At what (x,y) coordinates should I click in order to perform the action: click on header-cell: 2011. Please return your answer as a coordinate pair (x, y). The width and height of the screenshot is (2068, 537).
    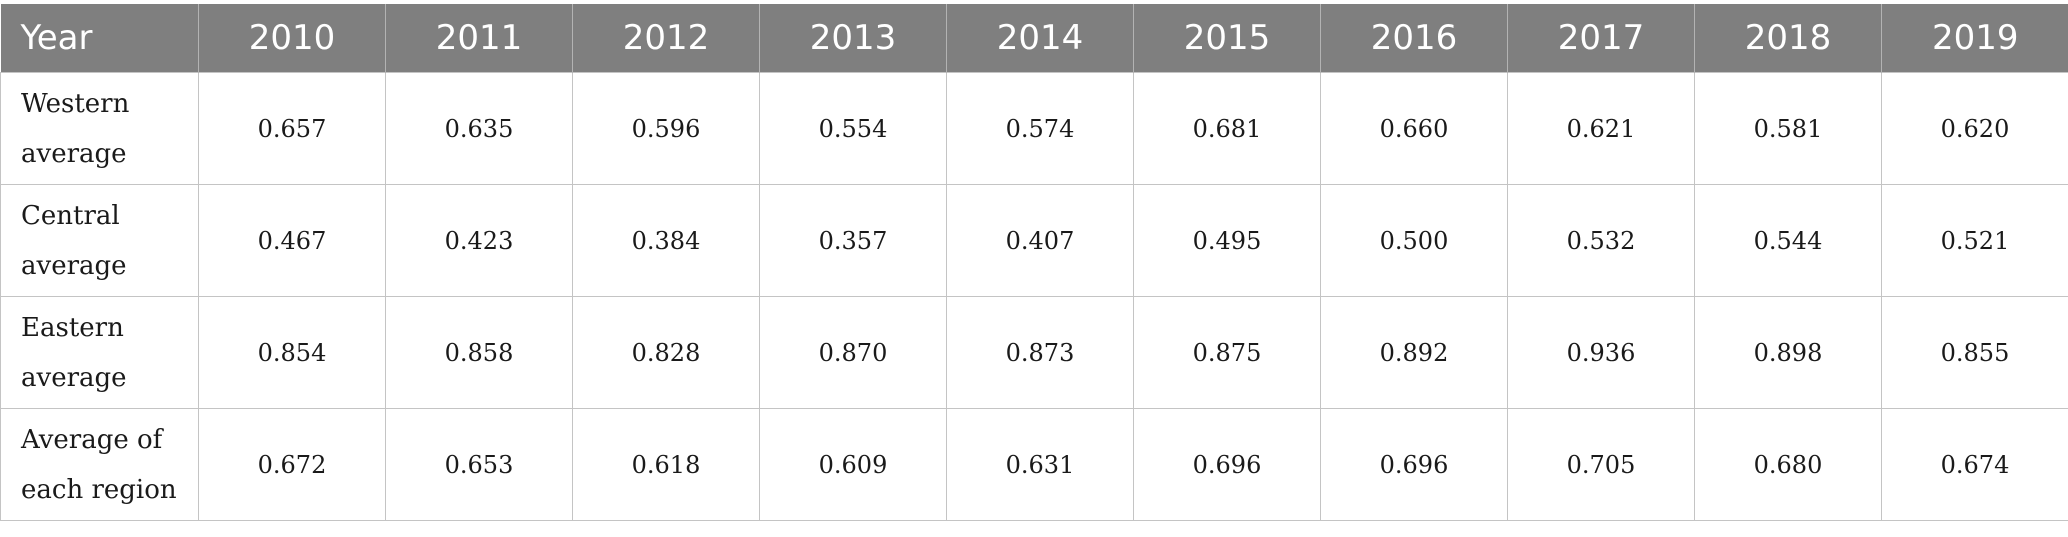
    Looking at the image, I should click on (479, 38).